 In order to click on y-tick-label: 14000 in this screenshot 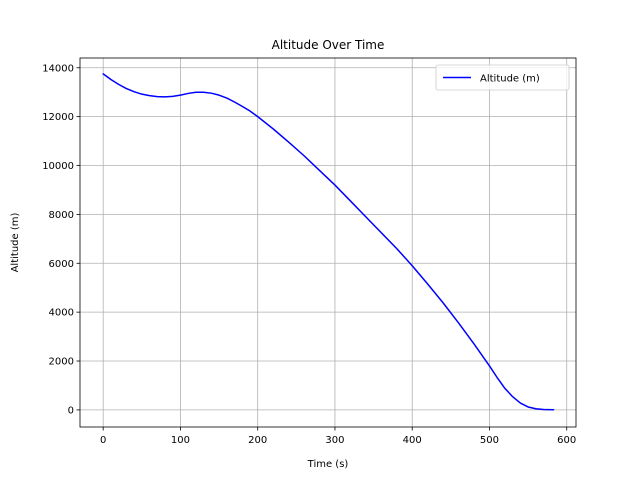, I will do `click(58, 68)`.